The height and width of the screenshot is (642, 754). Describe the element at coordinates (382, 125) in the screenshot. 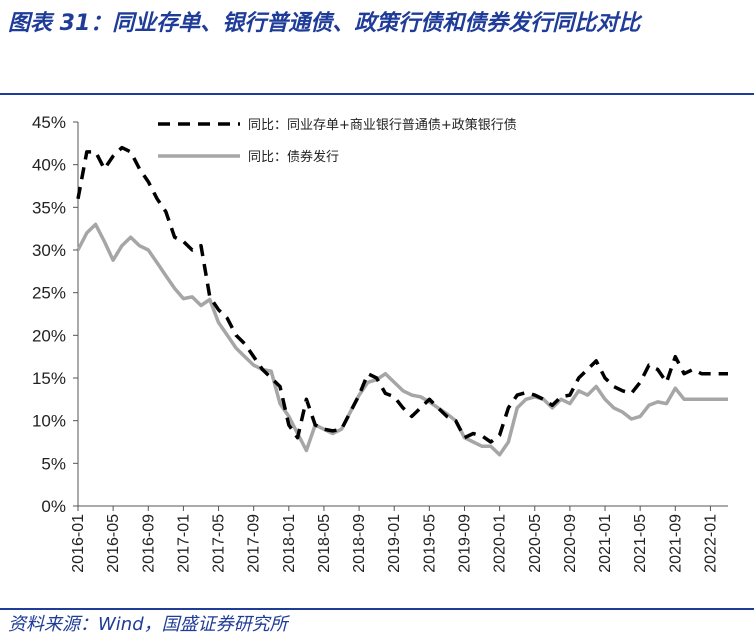

I see `legend-label: 同比：同业存单+商业银行普通债+政策银行债` at that location.